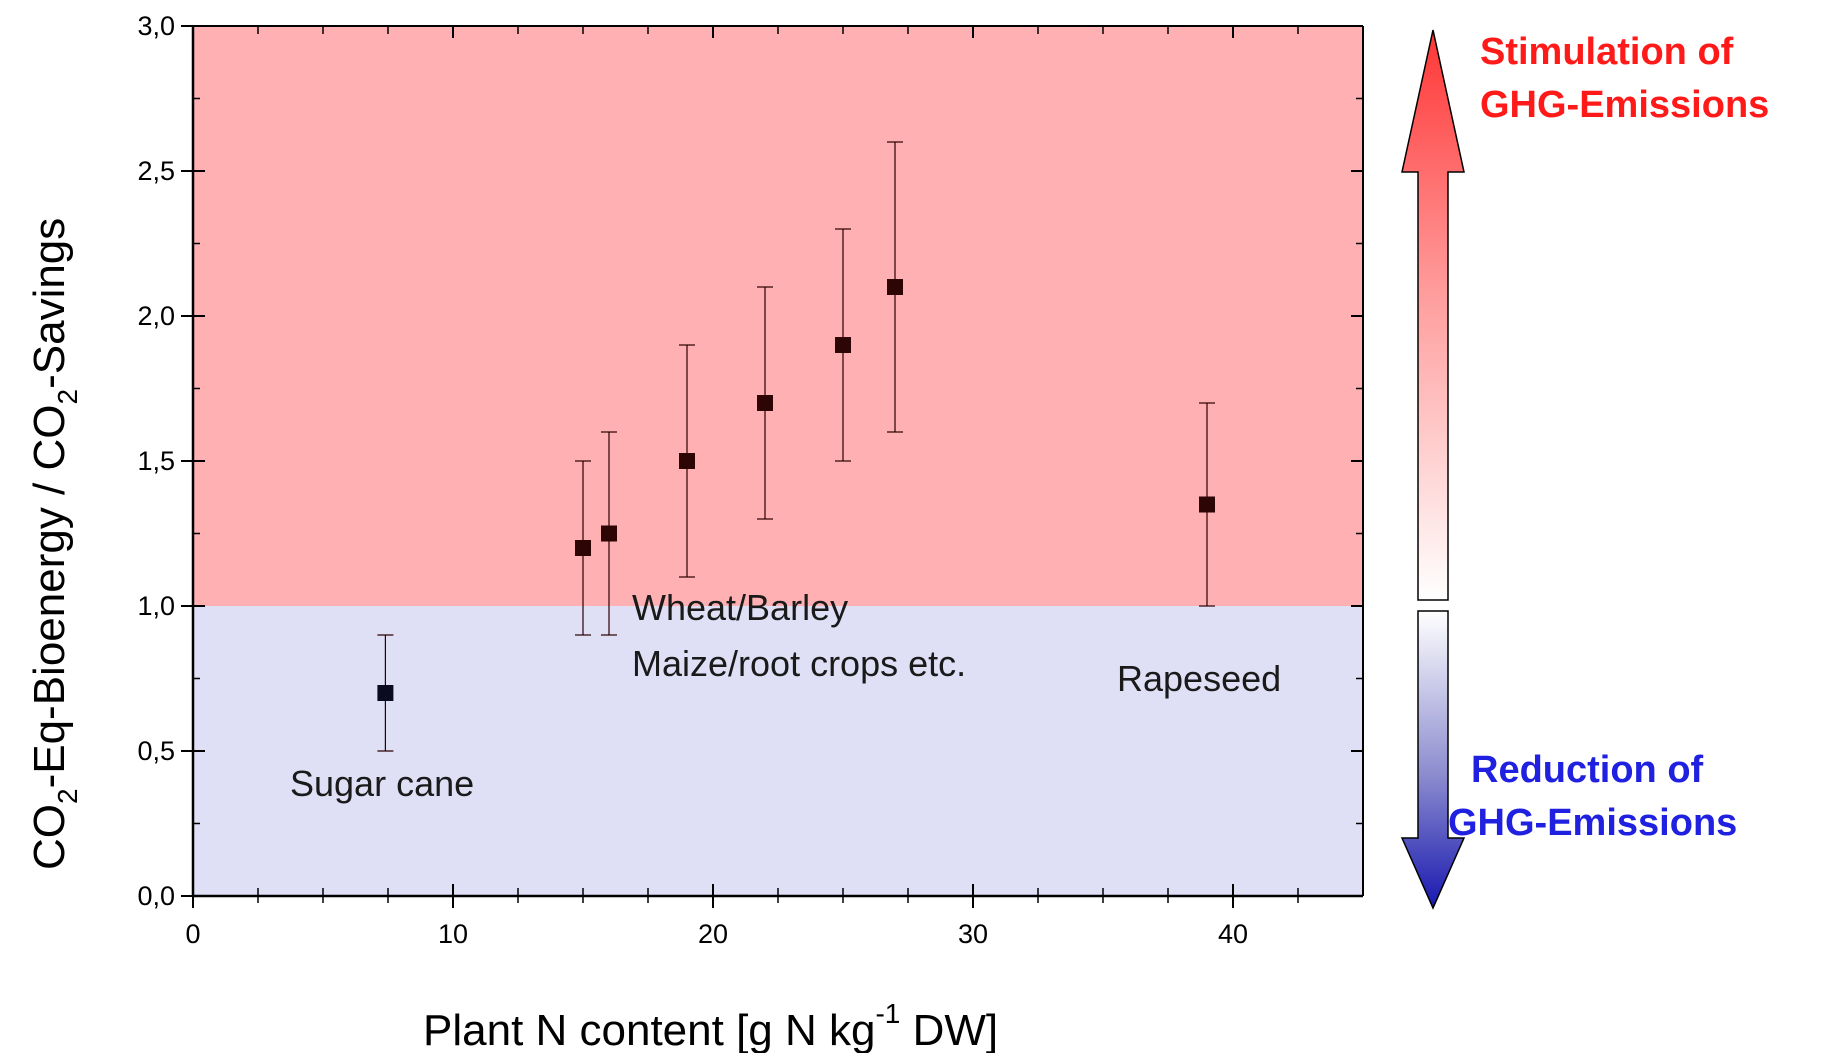  Describe the element at coordinates (156, 606) in the screenshot. I see `y-tick-label: 1,0` at that location.